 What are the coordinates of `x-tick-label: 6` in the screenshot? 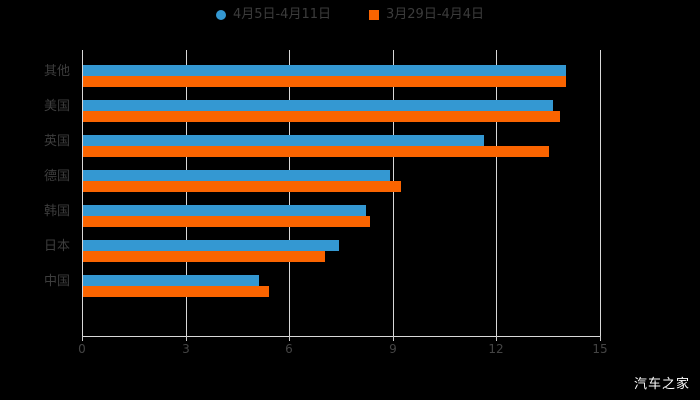 It's located at (289, 349).